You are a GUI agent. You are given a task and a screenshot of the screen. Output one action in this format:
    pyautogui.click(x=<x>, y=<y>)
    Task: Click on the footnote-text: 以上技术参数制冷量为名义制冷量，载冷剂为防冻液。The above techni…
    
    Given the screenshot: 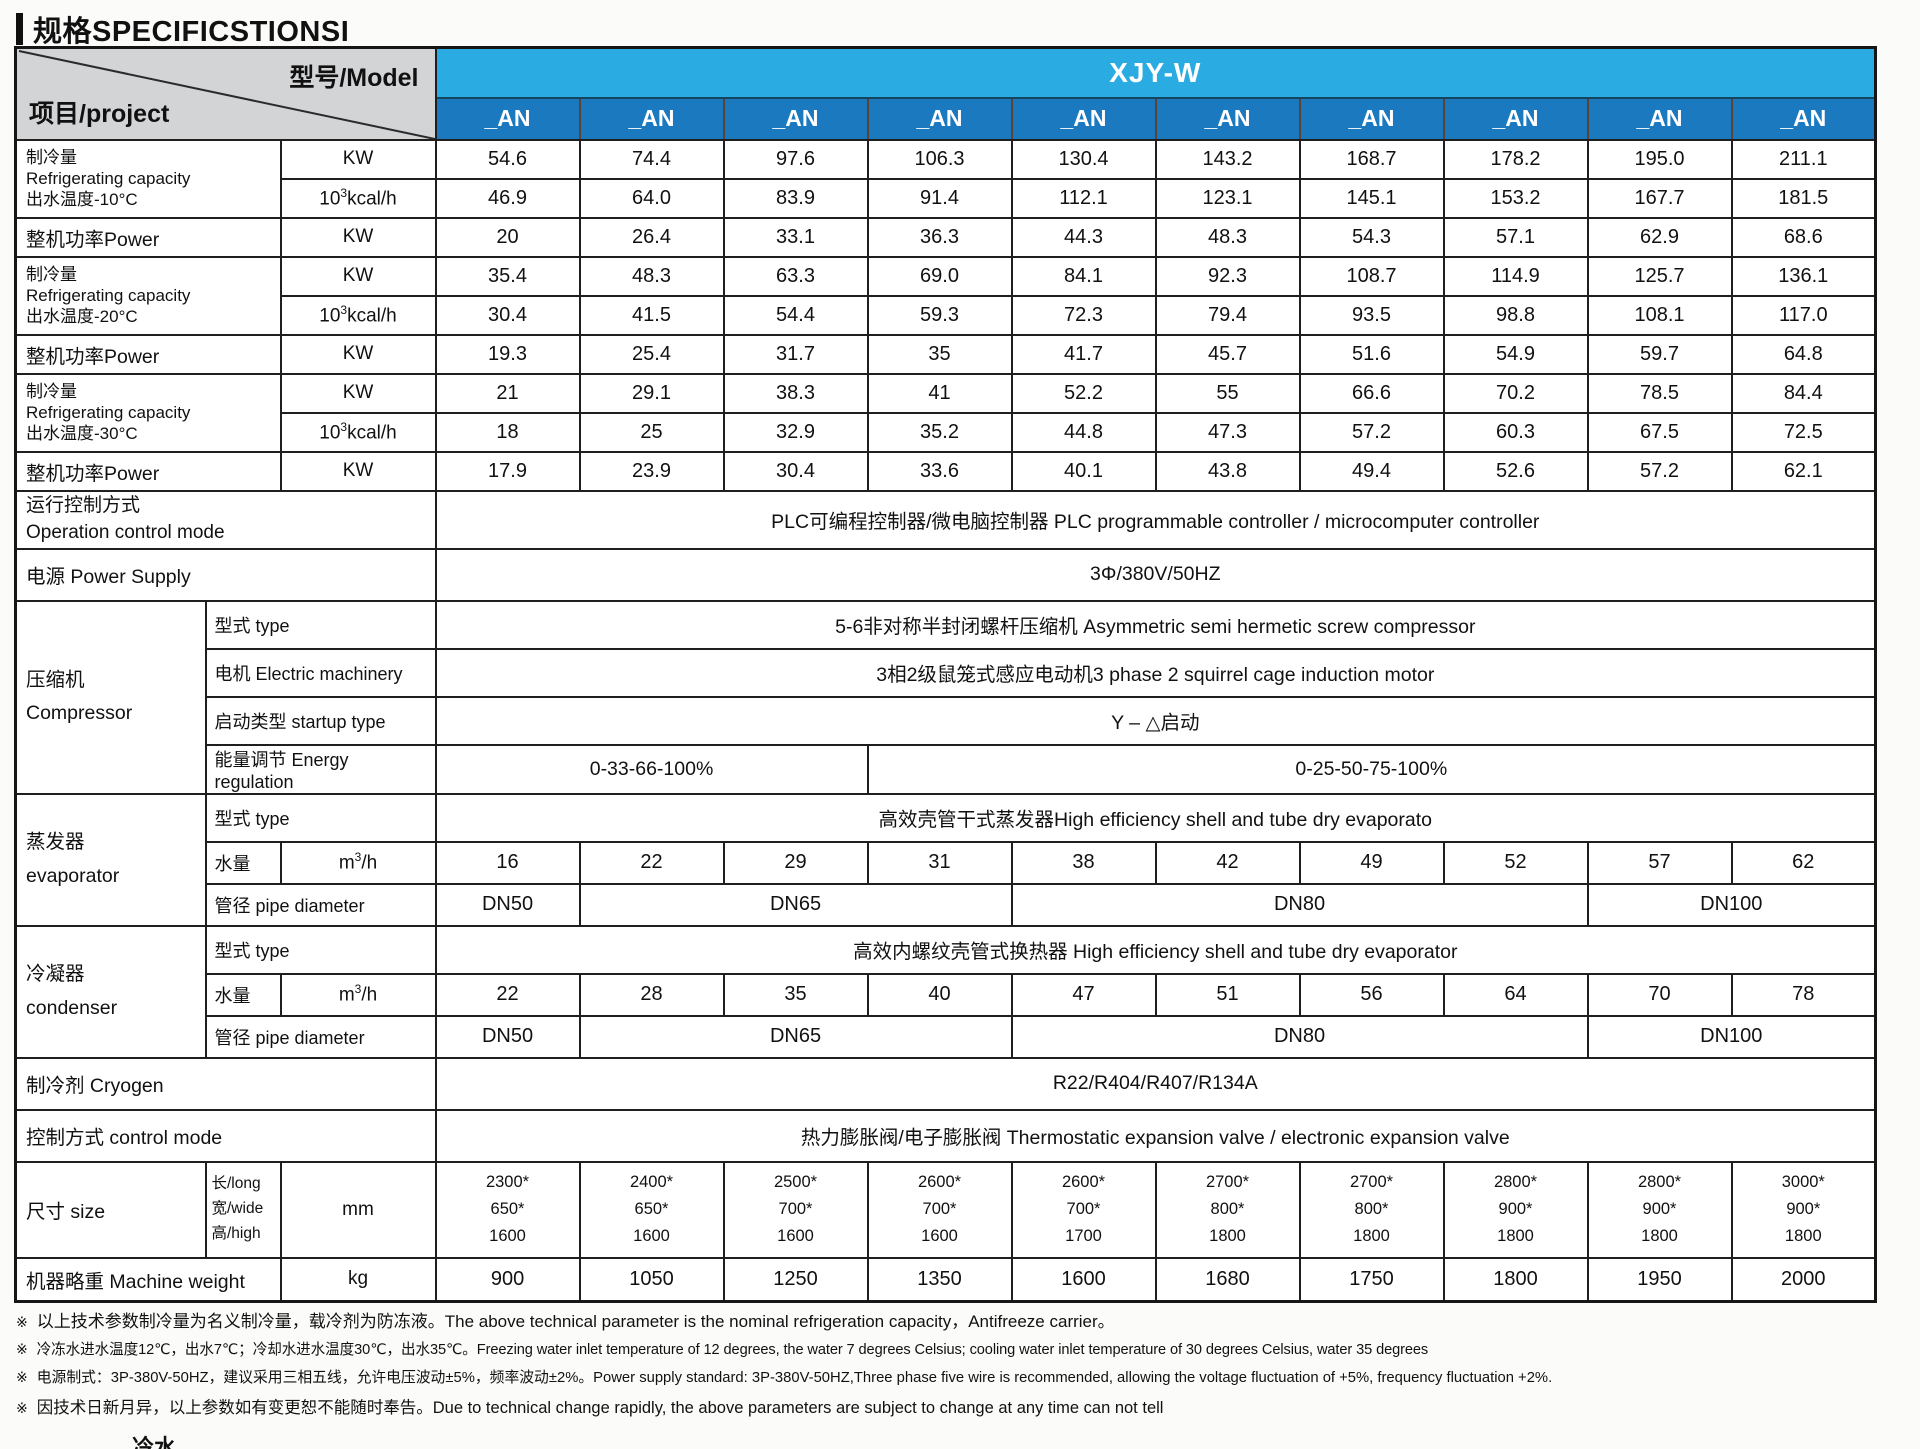 What is the action you would take?
    pyautogui.click(x=575, y=1321)
    